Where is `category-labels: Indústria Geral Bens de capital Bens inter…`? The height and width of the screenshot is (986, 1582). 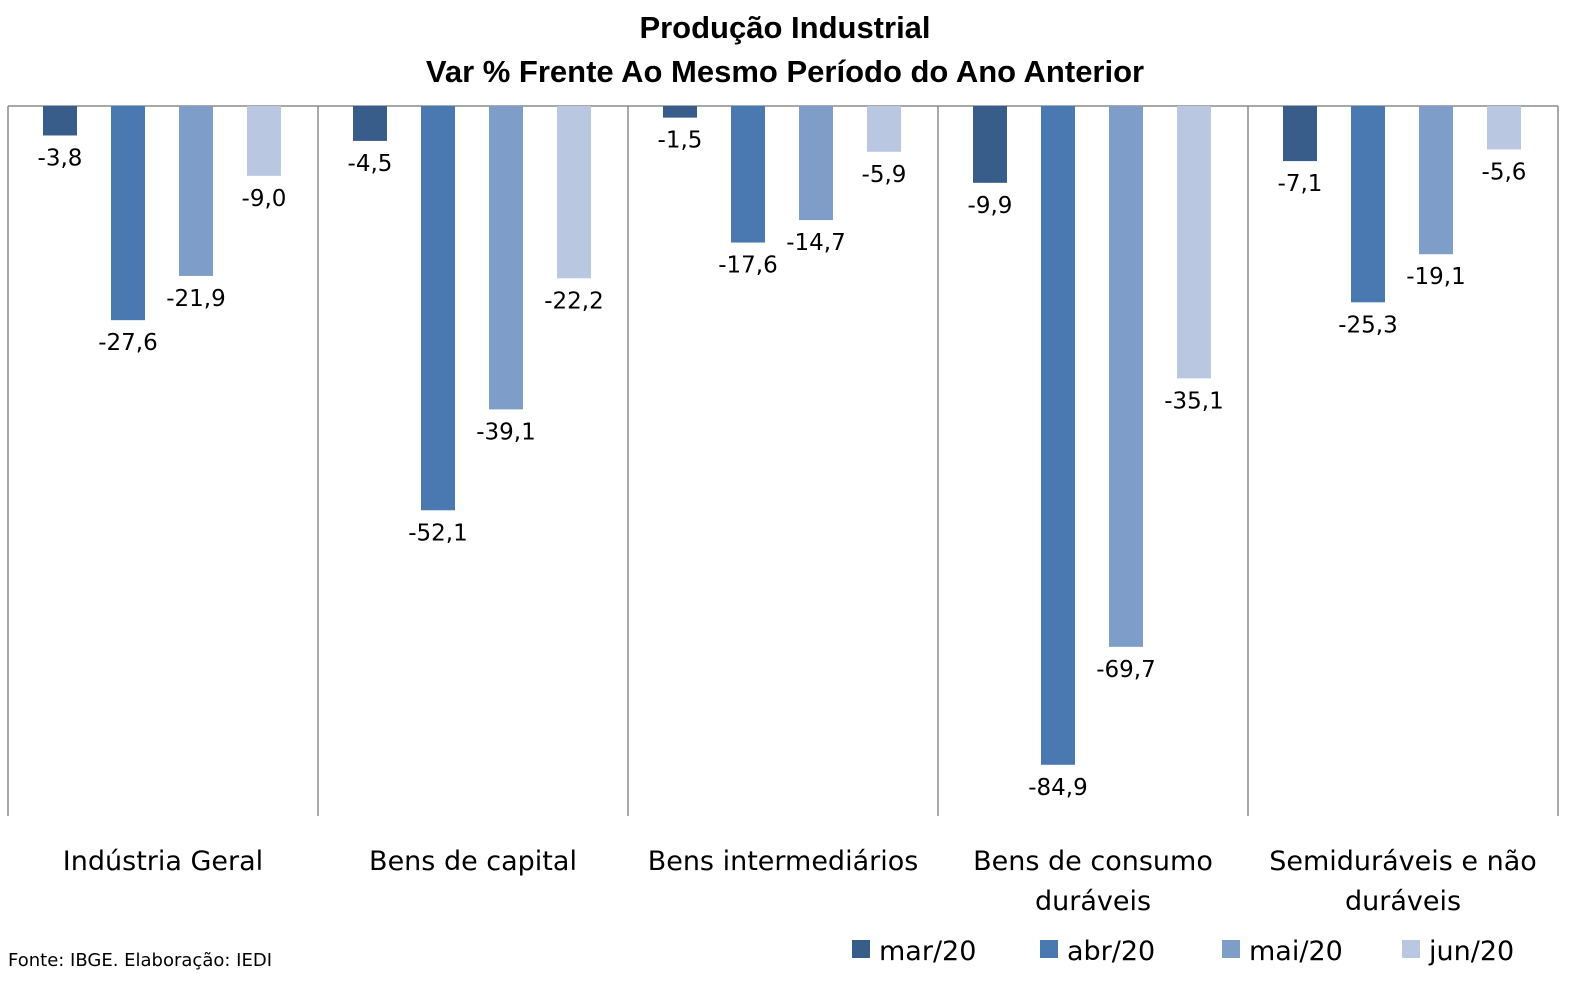 category-labels: Indústria Geral Bens de capital Bens inter… is located at coordinates (800, 881).